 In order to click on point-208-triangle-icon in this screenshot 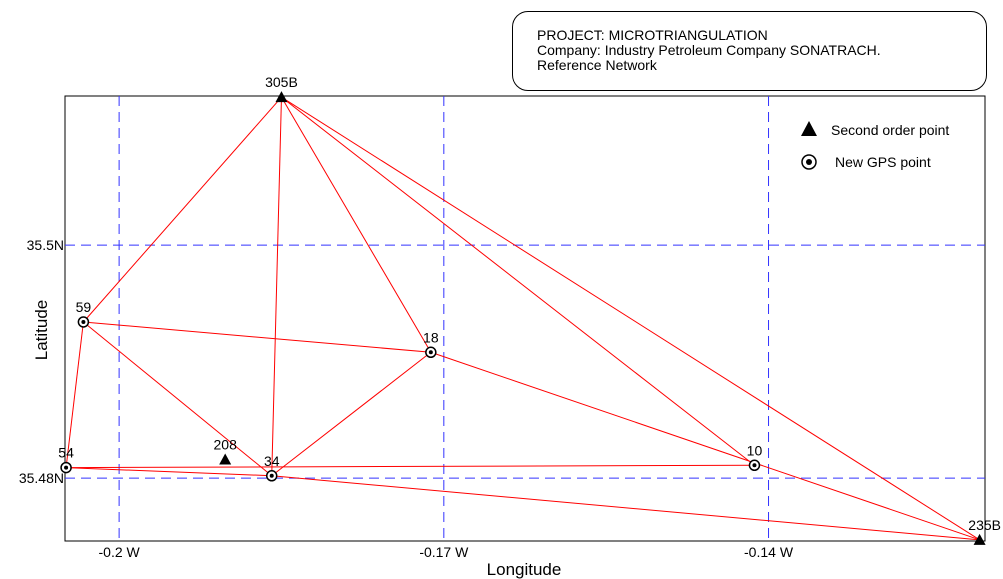, I will do `click(225, 459)`.